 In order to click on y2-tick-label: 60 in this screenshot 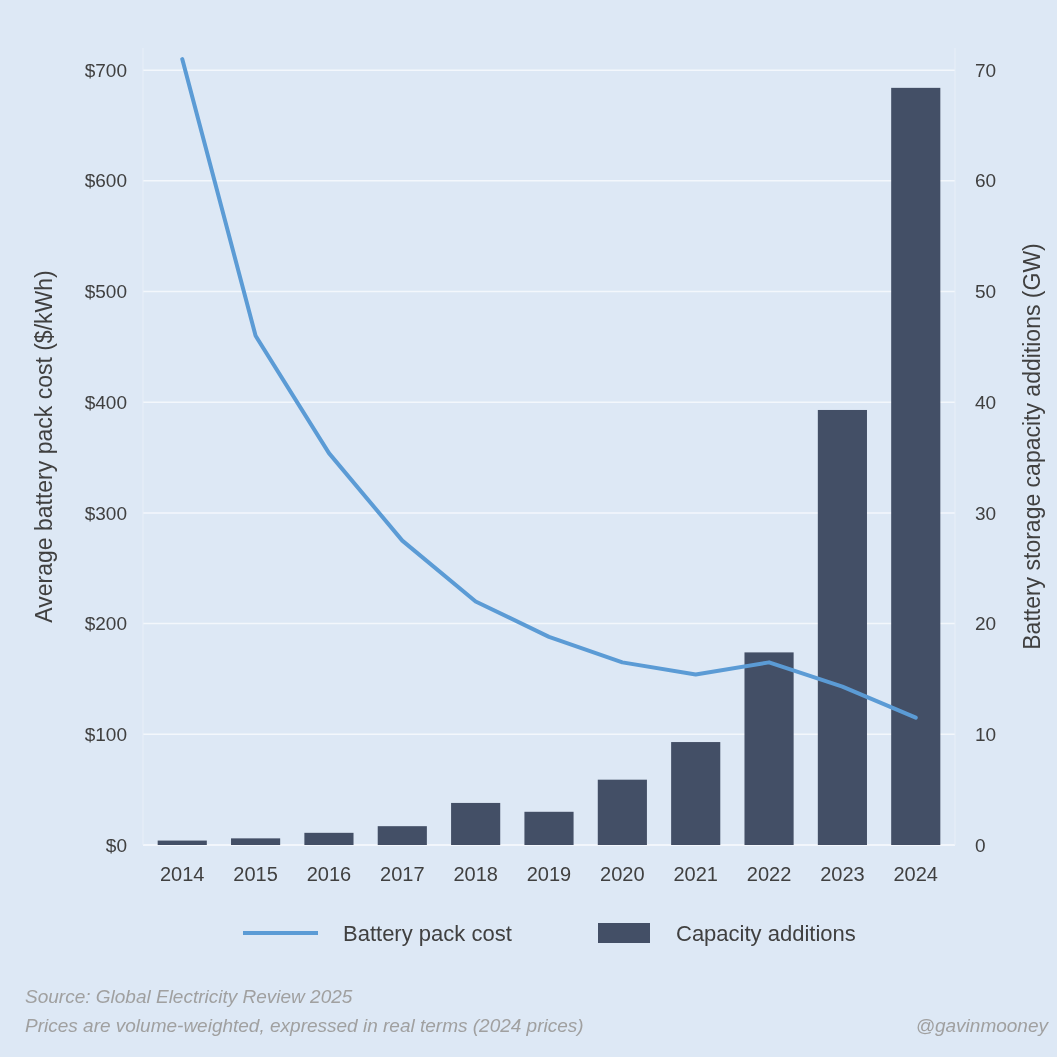, I will do `click(986, 181)`.